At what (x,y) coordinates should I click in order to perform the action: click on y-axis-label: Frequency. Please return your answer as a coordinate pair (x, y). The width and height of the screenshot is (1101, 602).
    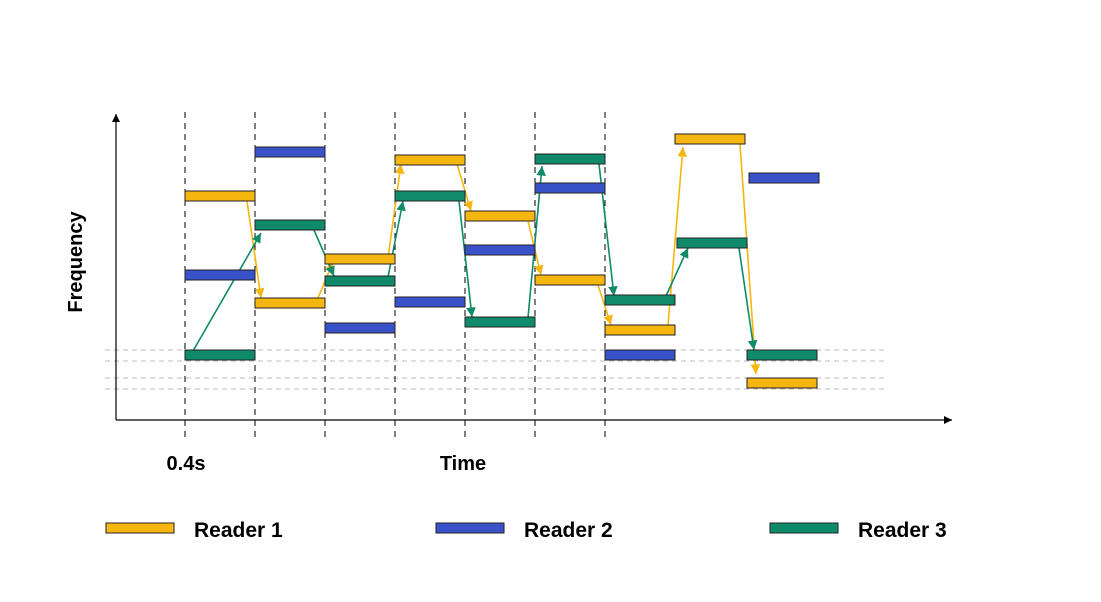
    Looking at the image, I should click on (76, 262).